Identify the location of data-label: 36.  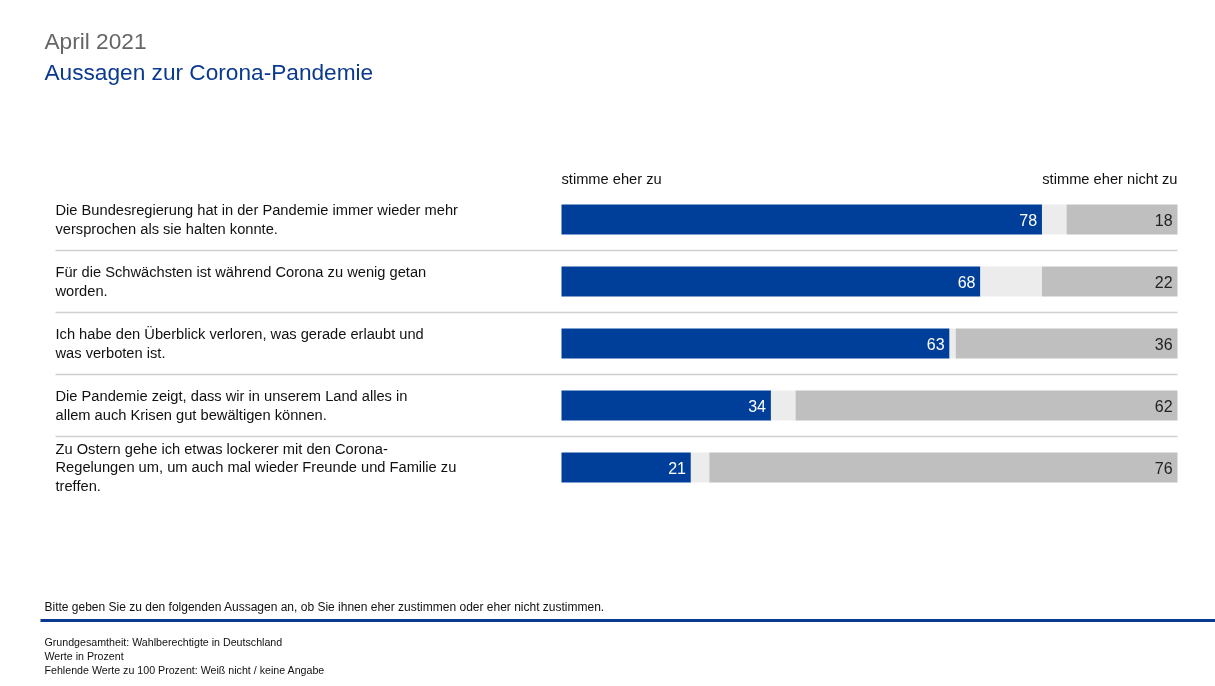
(1163, 344).